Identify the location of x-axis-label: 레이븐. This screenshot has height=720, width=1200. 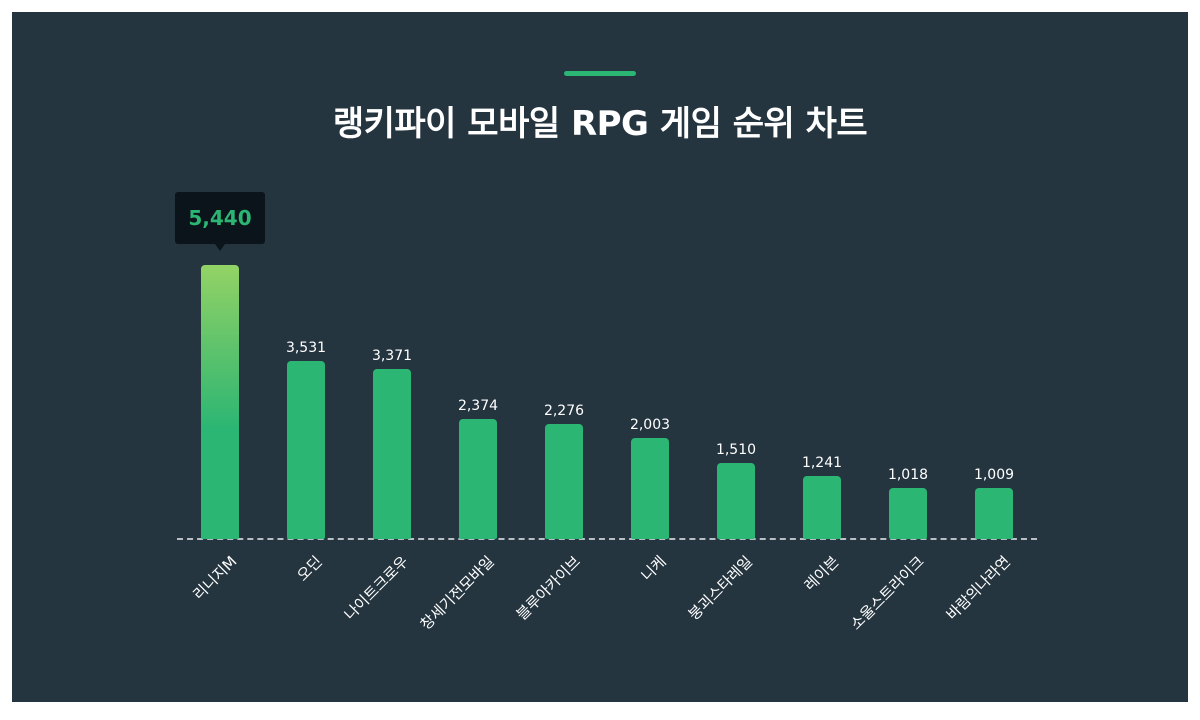
(821, 573).